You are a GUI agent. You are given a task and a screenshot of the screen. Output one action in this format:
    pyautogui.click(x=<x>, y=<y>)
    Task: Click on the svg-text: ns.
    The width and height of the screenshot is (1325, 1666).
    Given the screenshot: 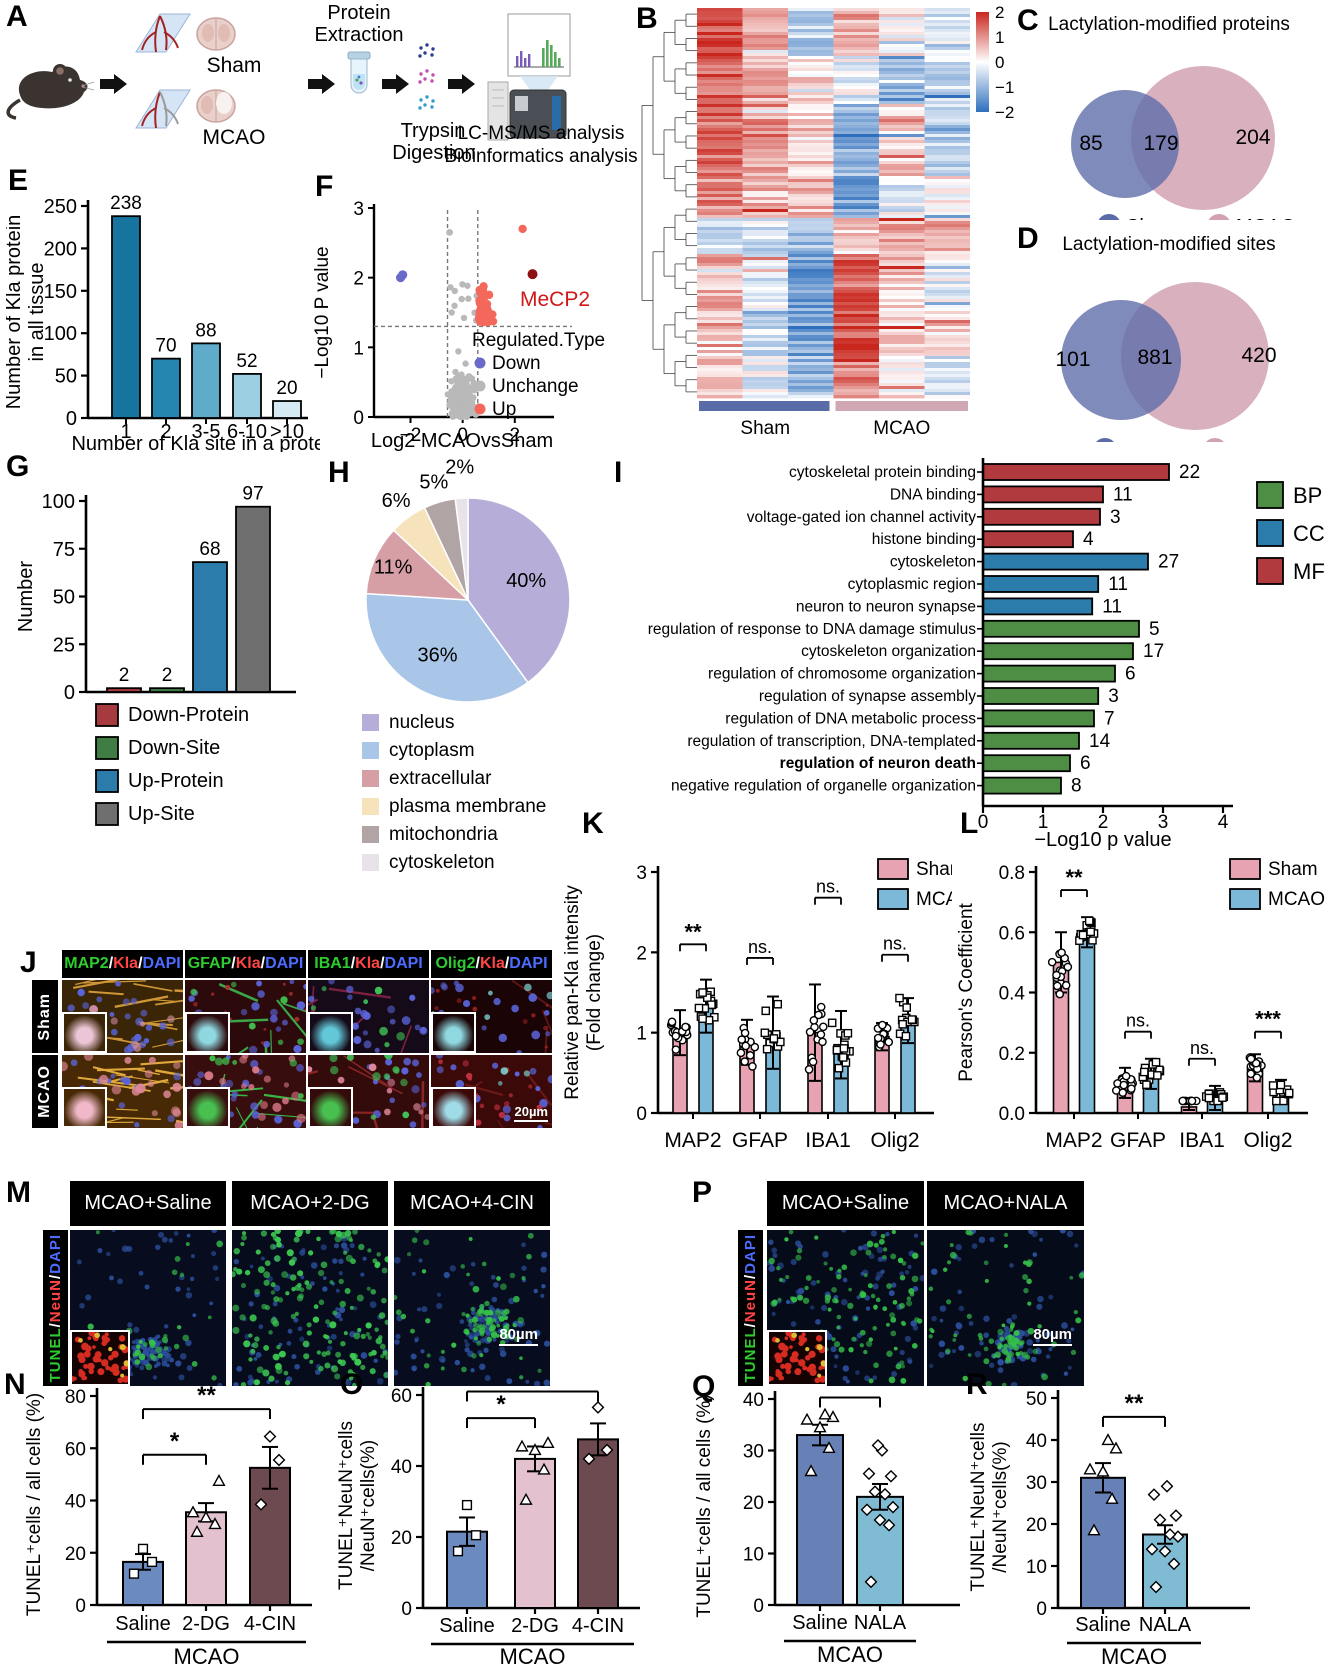 What is the action you would take?
    pyautogui.click(x=760, y=947)
    